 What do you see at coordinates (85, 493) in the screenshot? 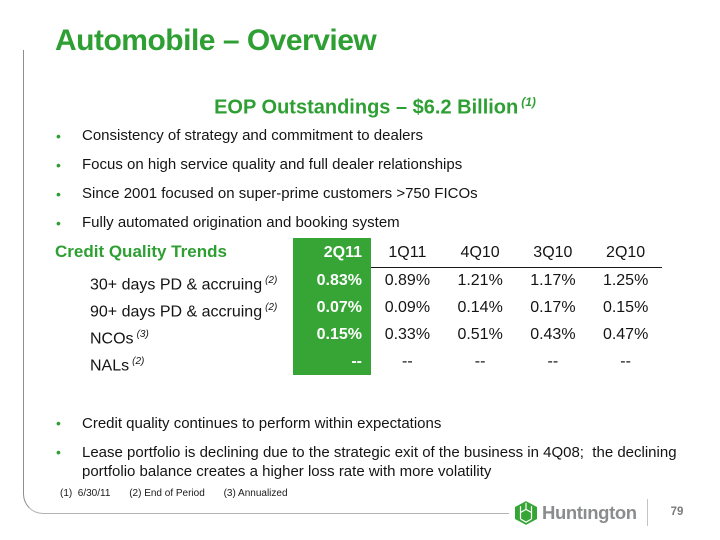
I see `footnote-item: (1) 6/30/11` at bounding box center [85, 493].